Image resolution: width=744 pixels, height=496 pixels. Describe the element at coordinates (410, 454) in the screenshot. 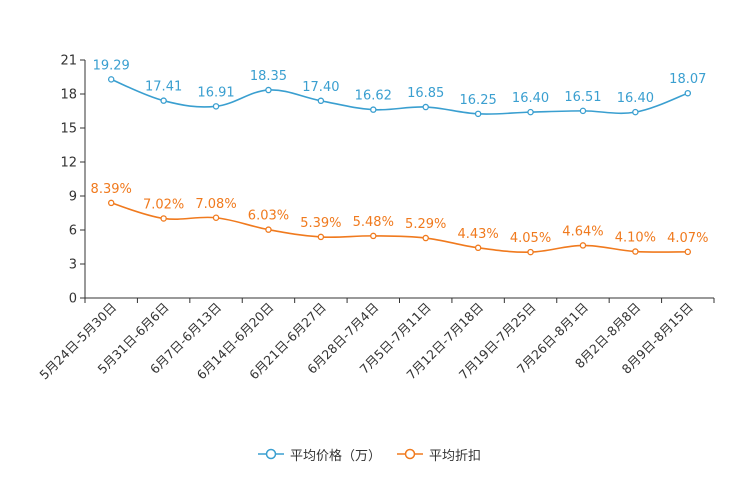

I see `legend-marker-discount-icon` at that location.